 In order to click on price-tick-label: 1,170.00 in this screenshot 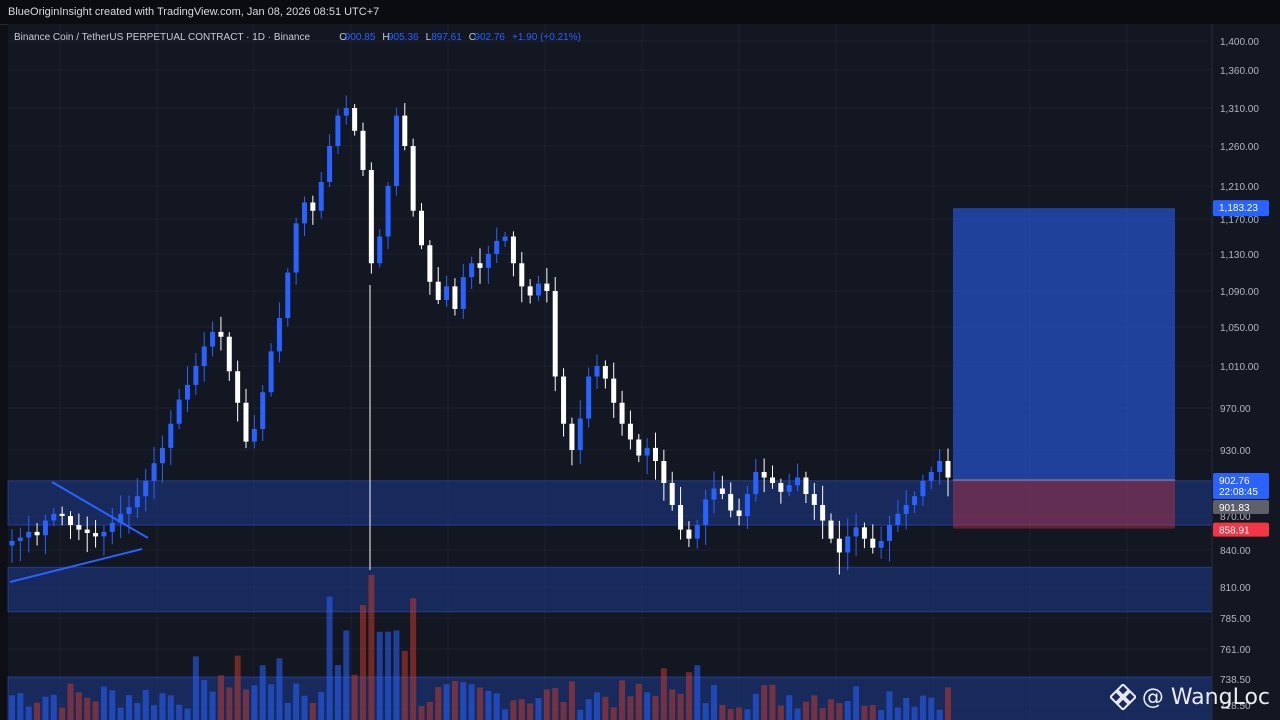, I will do `click(1239, 220)`.